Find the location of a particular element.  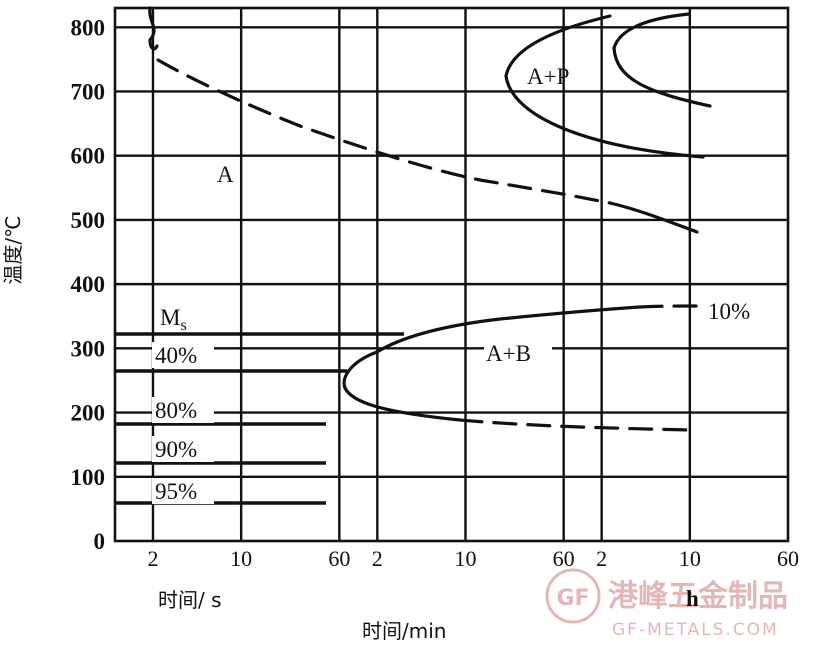

watermark-logo is located at coordinates (573, 596).